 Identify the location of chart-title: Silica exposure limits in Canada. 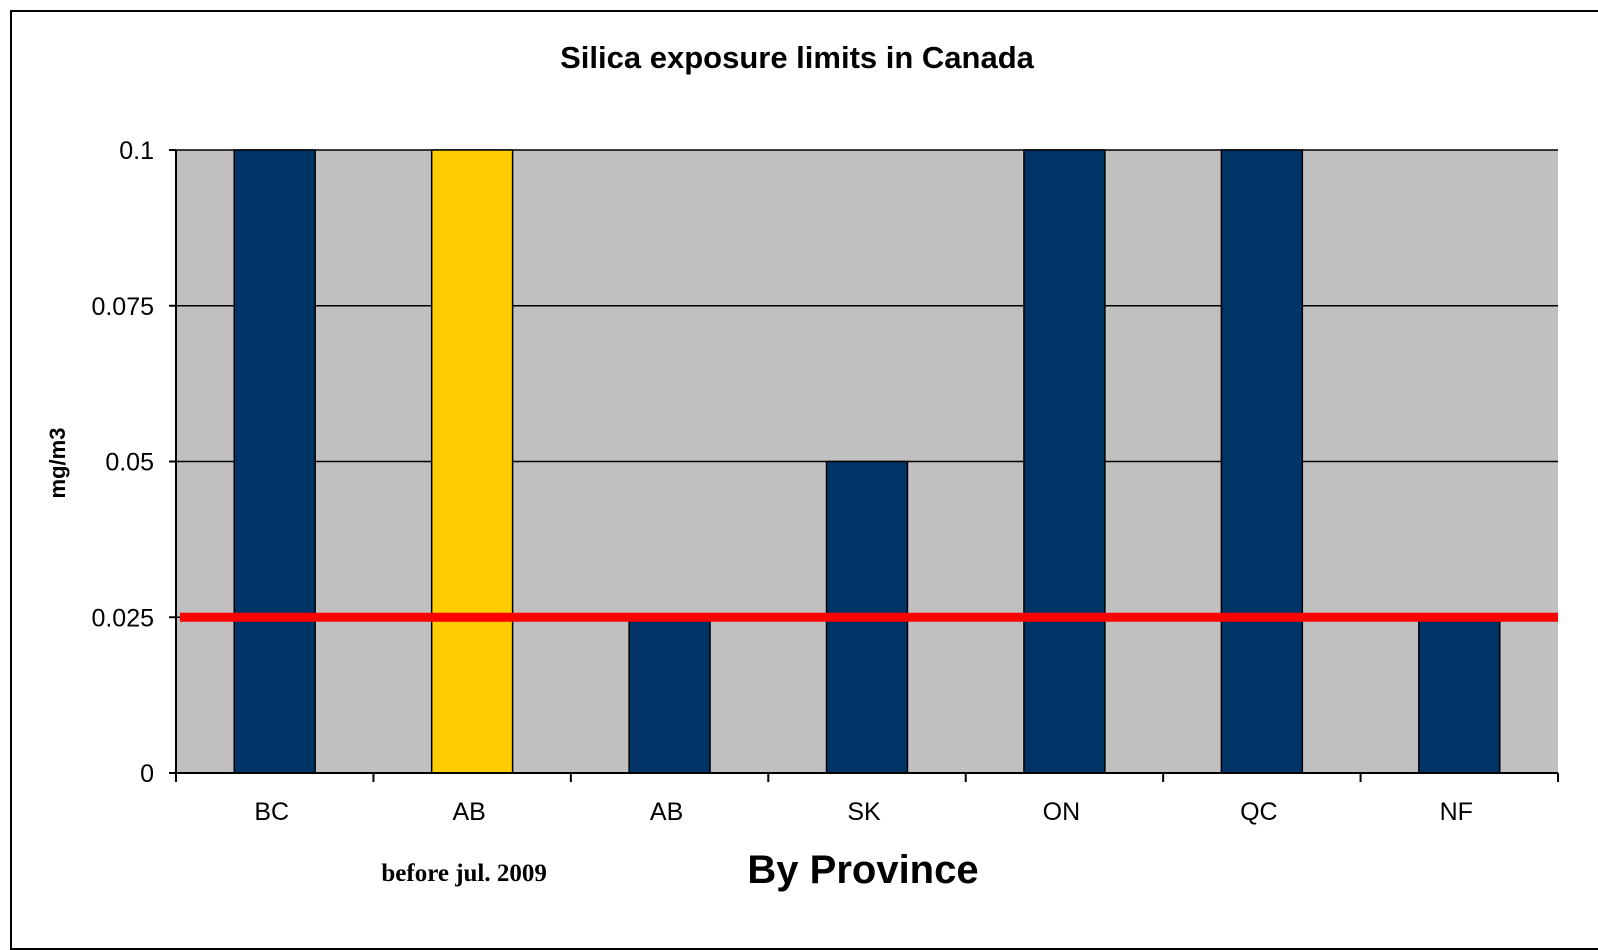
(797, 57).